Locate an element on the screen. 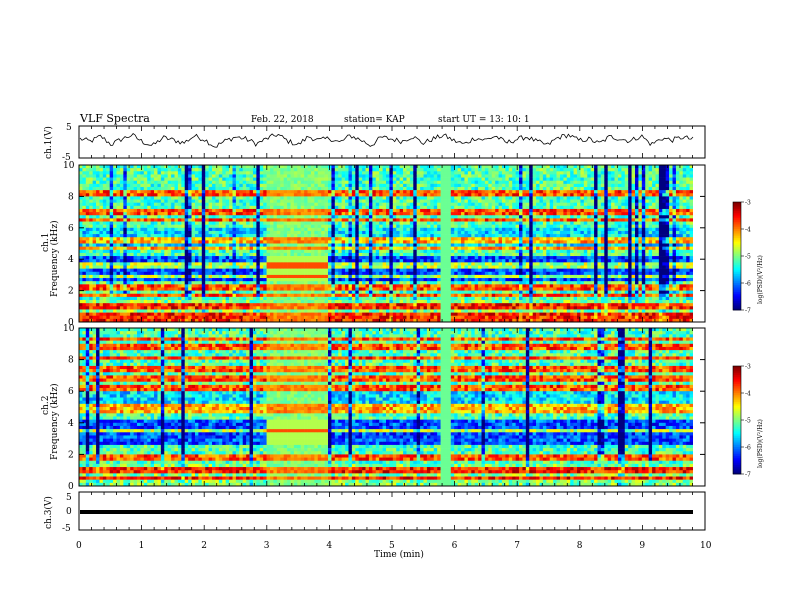  time-axis: 0 1 2 3 4 5 6 7 8 9 10 is located at coordinates (394, 546).